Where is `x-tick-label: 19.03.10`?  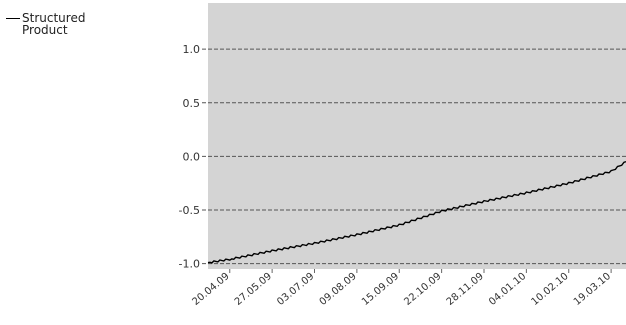
x-tick-label: 19.03.10 is located at coordinates (592, 289).